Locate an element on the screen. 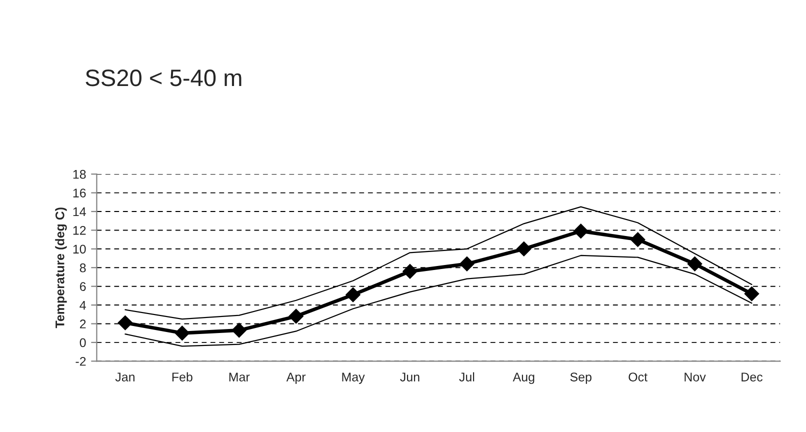 Image resolution: width=806 pixels, height=432 pixels. y-tick-label: 2 is located at coordinates (83, 324).